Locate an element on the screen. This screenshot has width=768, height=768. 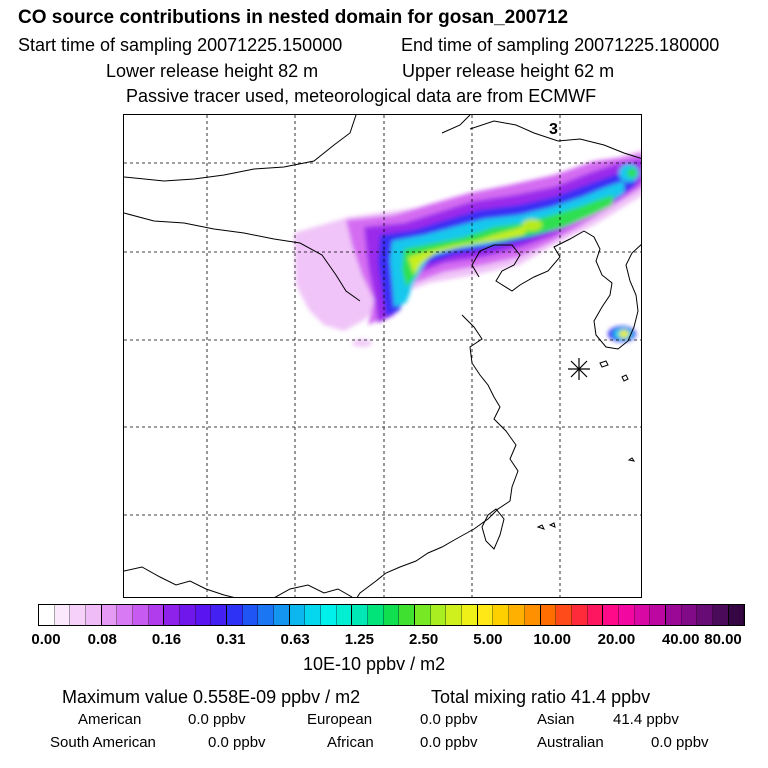
small-island-c is located at coordinates (540, 527).